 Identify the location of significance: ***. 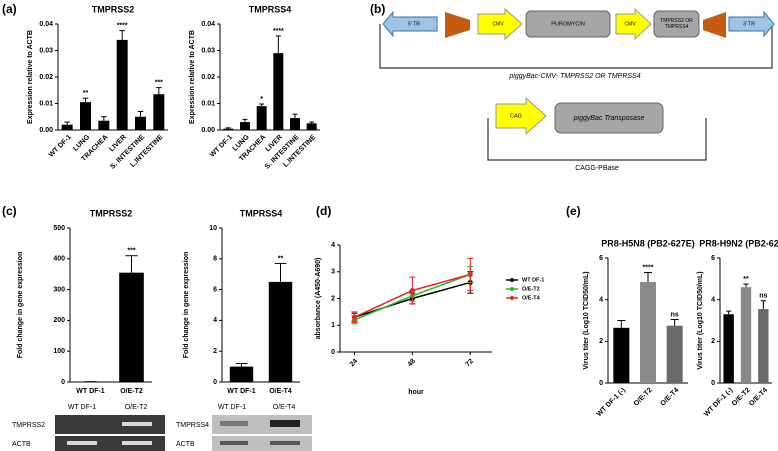
(159, 82).